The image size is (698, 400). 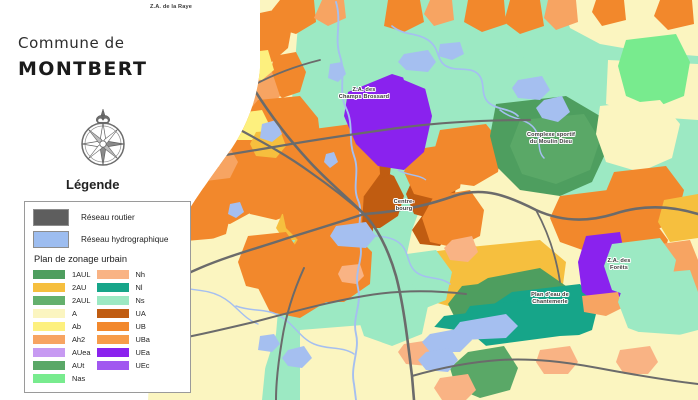 I want to click on legend-item-nh: Nh, so click(x=123, y=274).